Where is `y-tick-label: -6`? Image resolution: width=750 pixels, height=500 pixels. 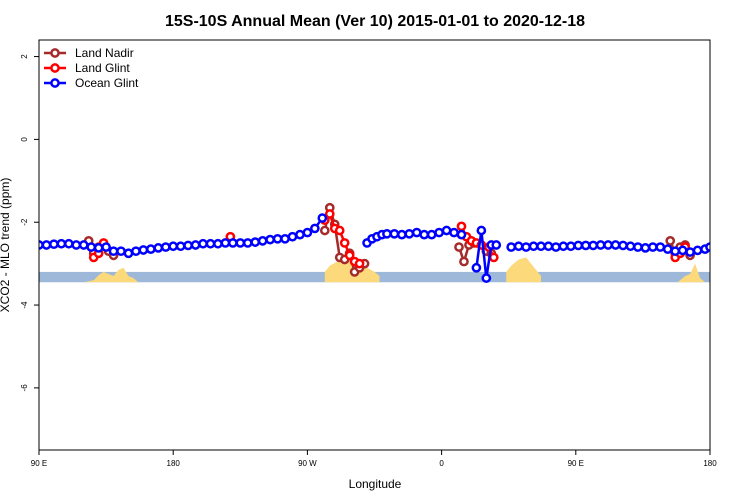
y-tick-label: -6 is located at coordinates (24, 388).